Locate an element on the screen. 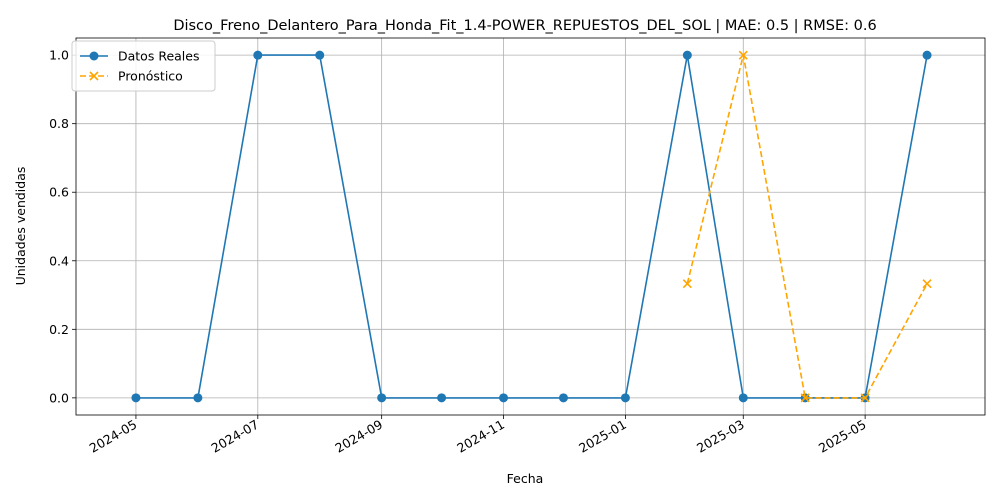 The height and width of the screenshot is (504, 1000). y-tick-label: 0.8 is located at coordinates (59, 123).